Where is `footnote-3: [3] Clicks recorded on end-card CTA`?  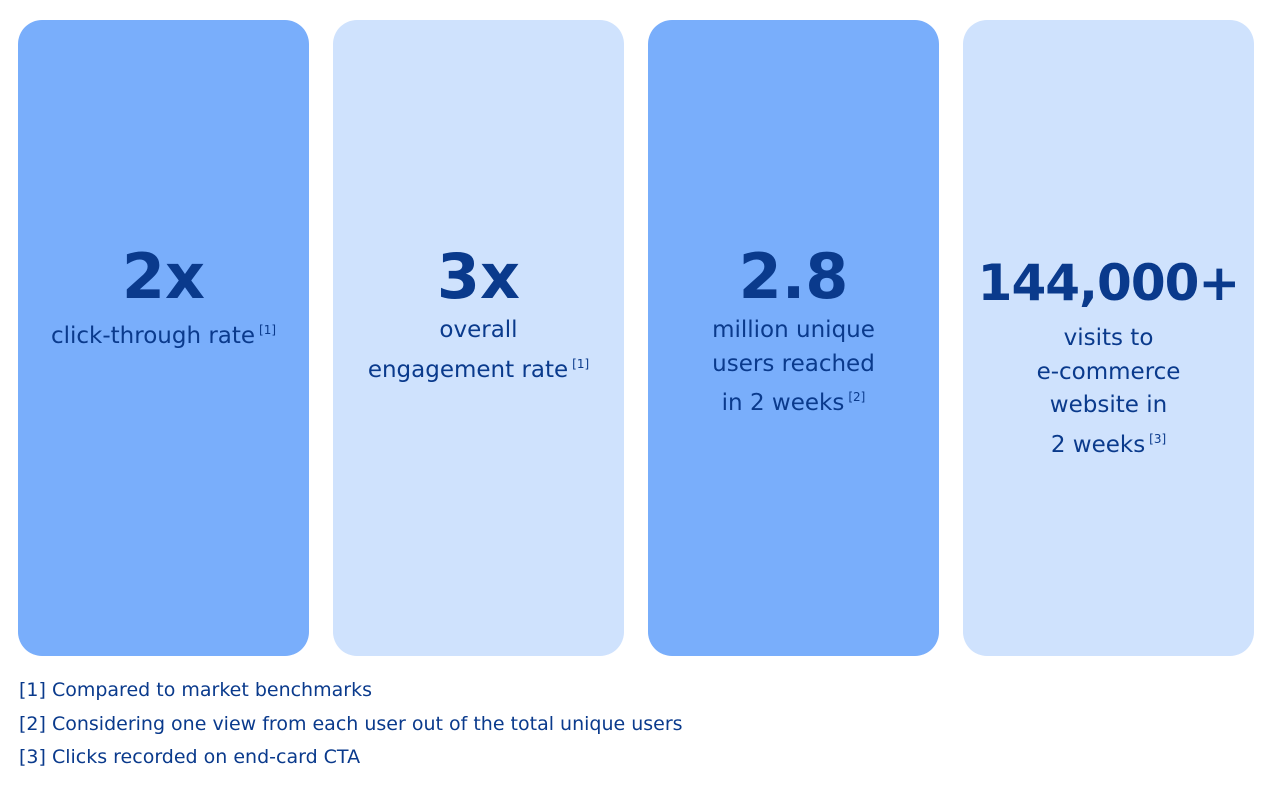
footnote-3: [3] Clicks recorded on end-card CTA is located at coordinates (190, 757).